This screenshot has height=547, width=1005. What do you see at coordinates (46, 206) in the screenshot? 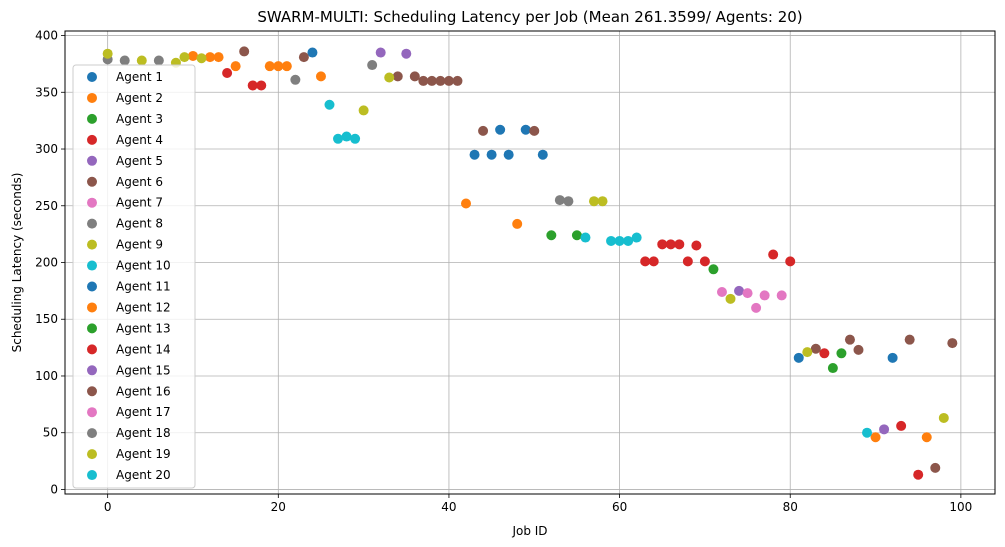
I see `y-tick-label: 250` at bounding box center [46, 206].